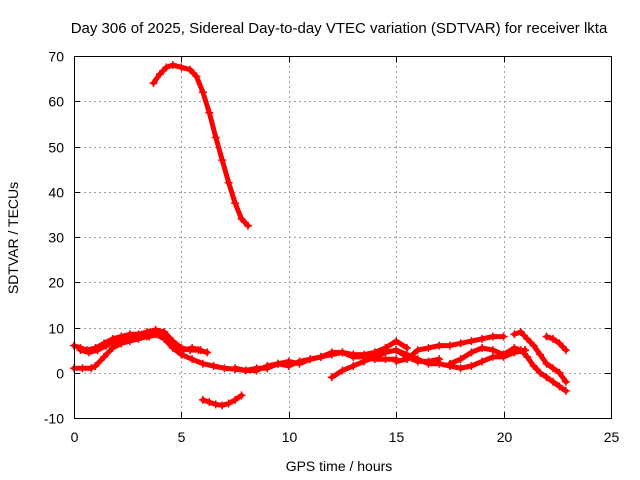  Describe the element at coordinates (397, 437) in the screenshot. I see `x-tick-label: 15` at that location.